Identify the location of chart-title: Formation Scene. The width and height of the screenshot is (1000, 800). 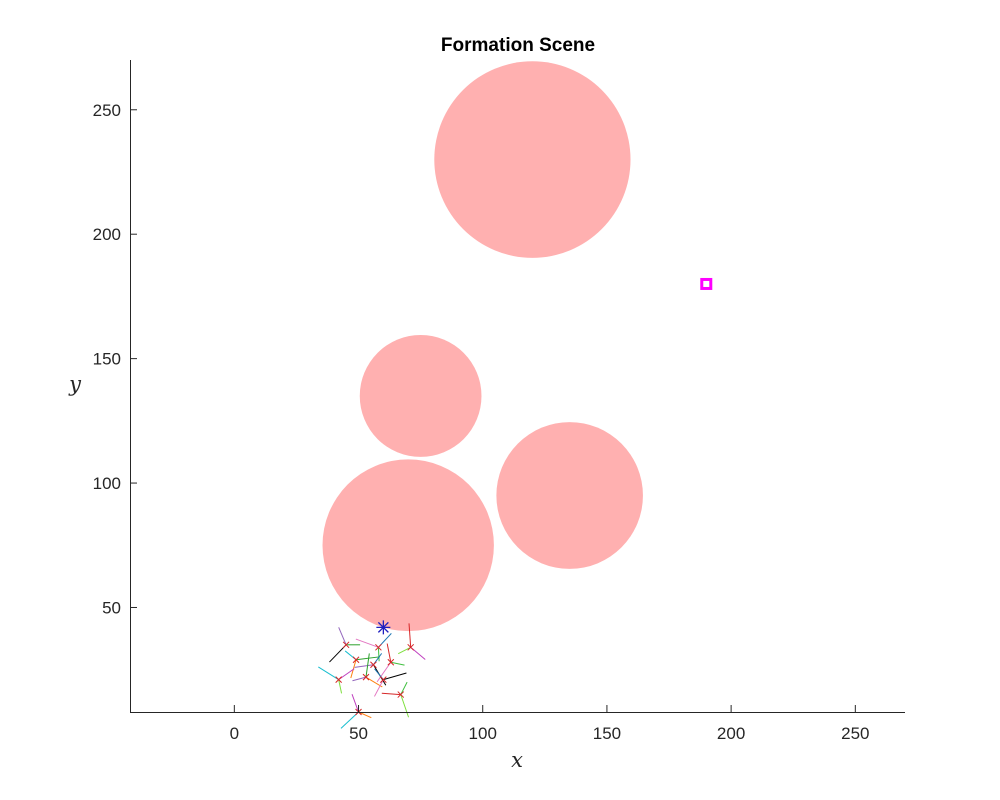
(518, 45).